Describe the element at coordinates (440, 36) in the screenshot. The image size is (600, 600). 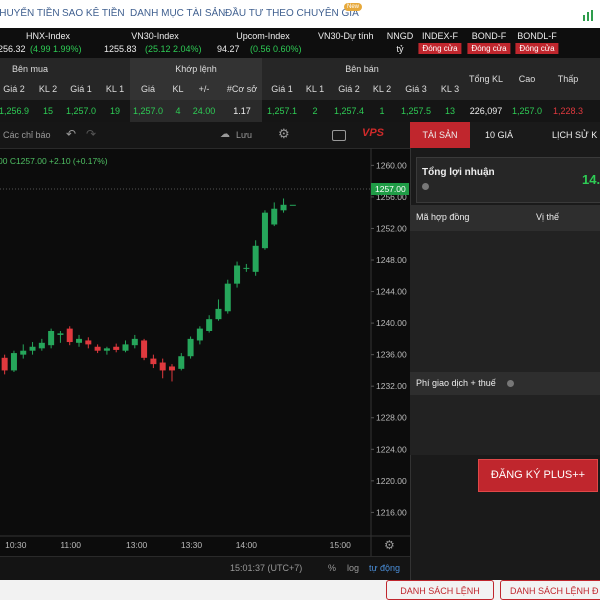
I see `index-name: INDEX-F` at that location.